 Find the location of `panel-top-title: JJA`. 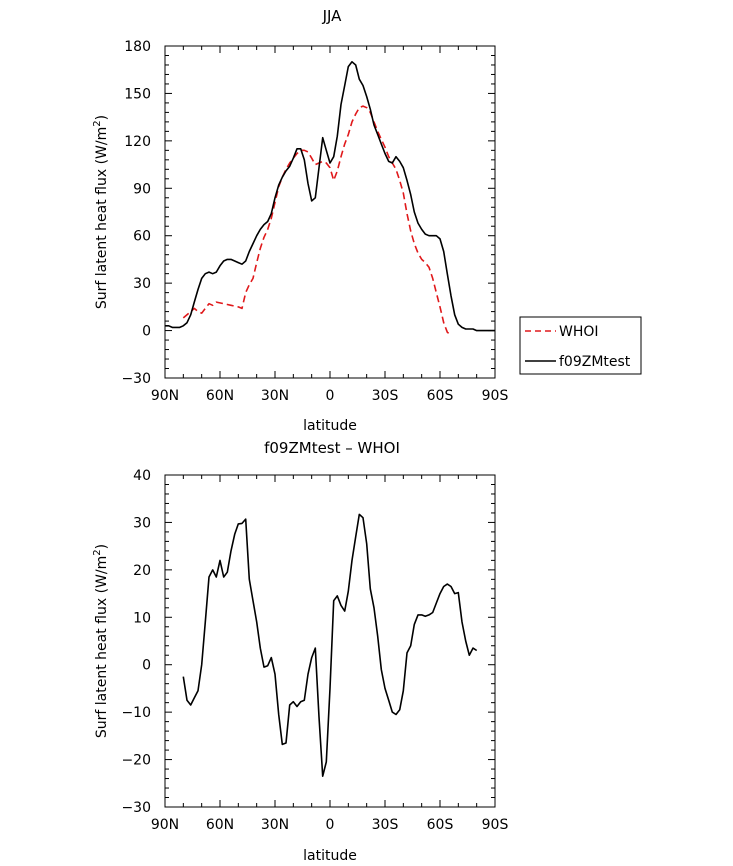

panel-top-title: JJA is located at coordinates (332, 16).